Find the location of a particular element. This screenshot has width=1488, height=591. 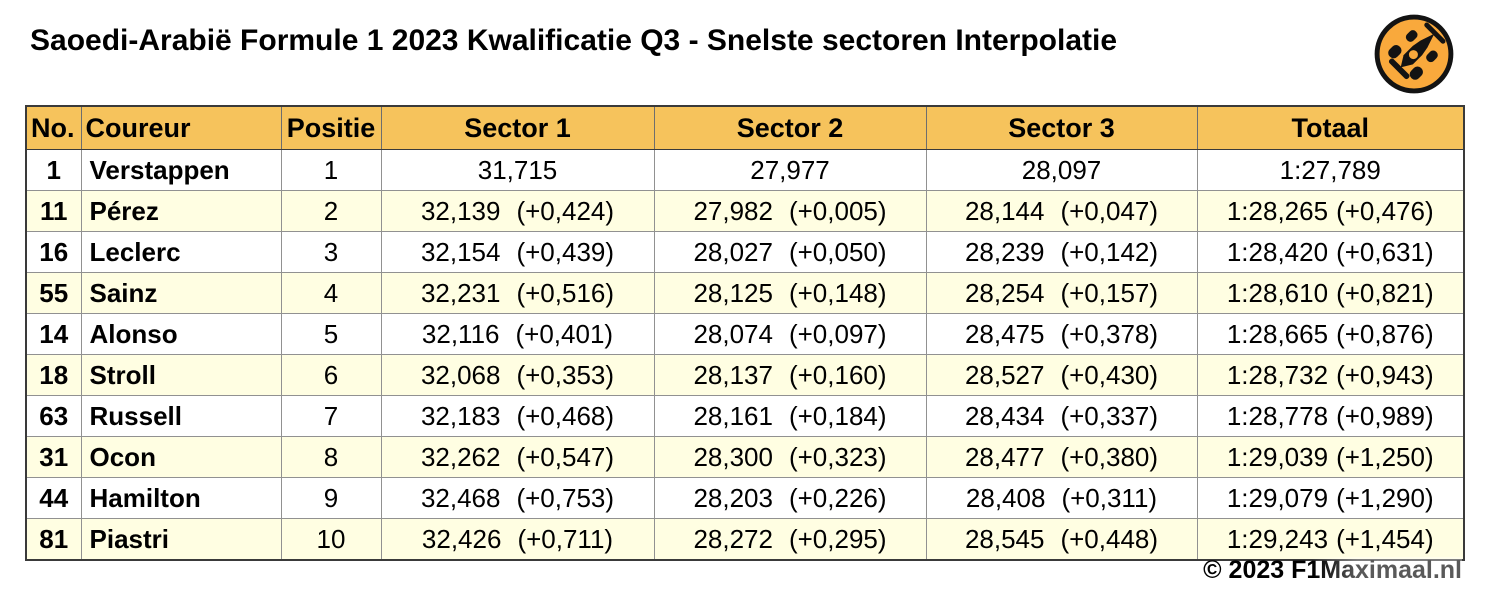

delta: (+0,401) is located at coordinates (564, 333).